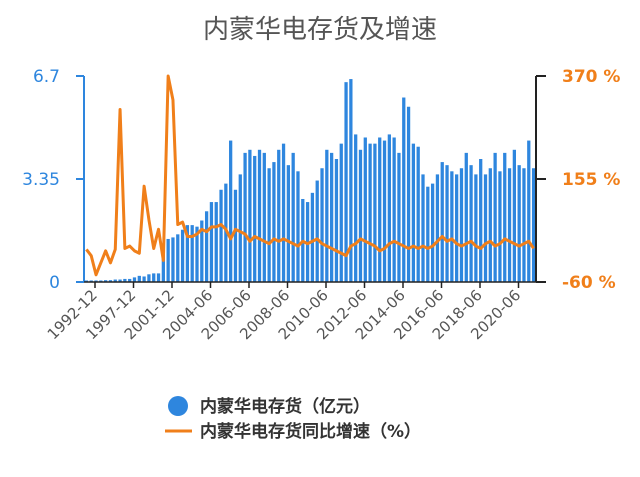 The height and width of the screenshot is (477, 640). I want to click on left-tick-label: 0, so click(54, 283).